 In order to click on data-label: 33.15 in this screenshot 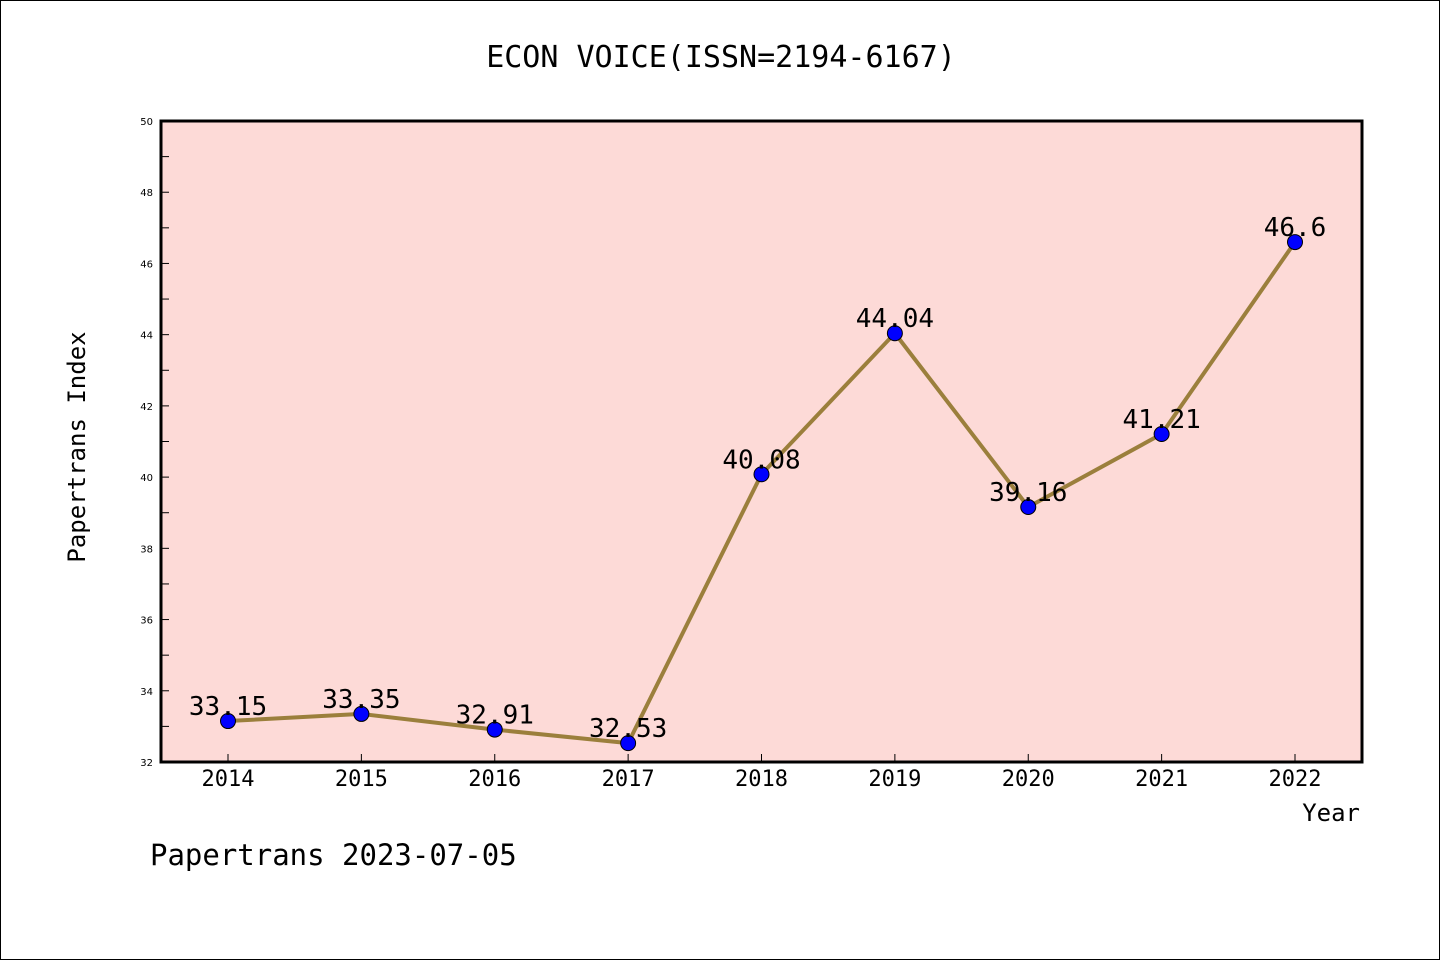, I will do `click(228, 707)`.